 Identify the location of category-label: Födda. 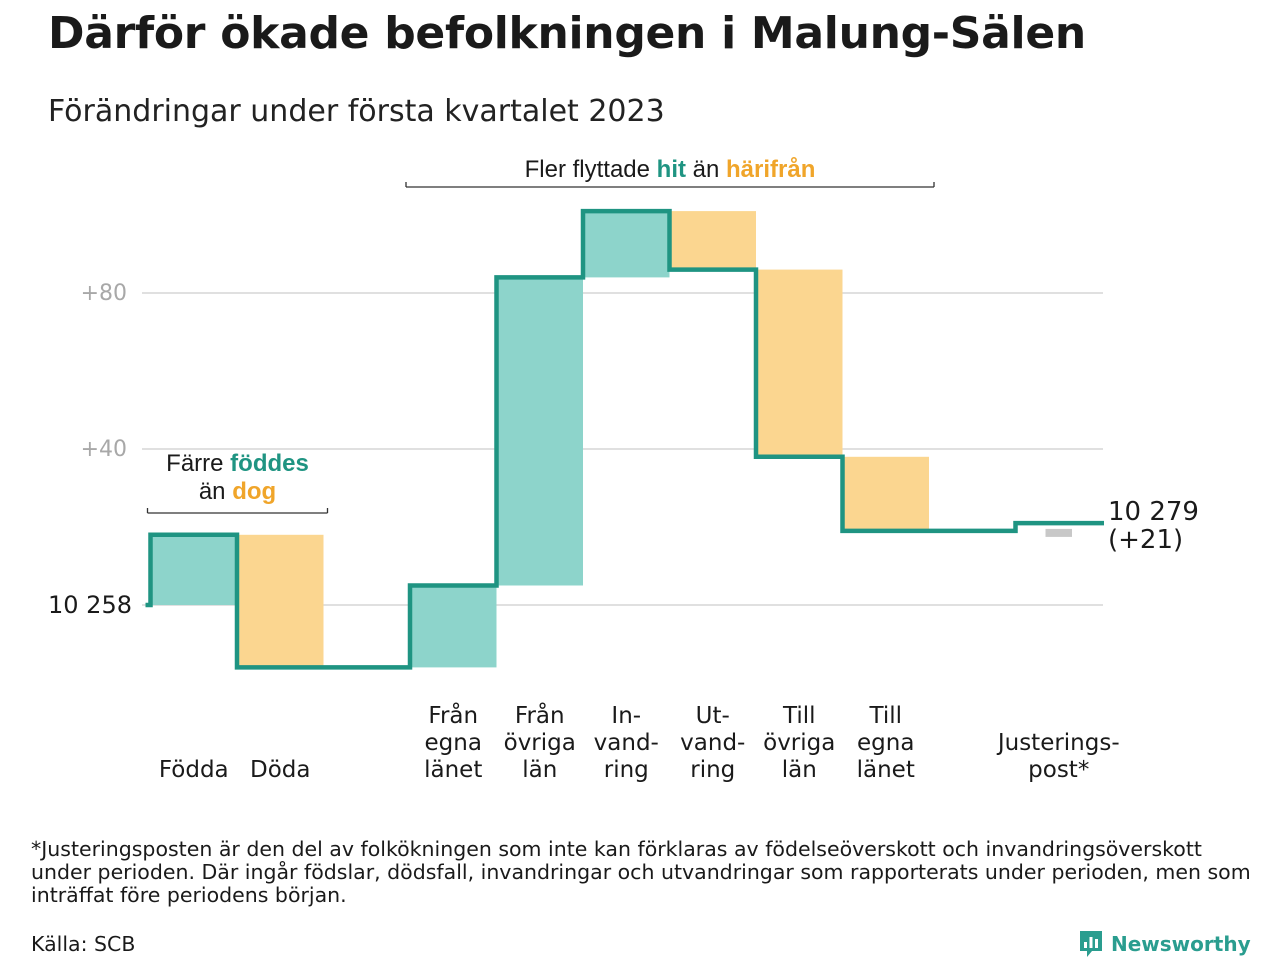
(194, 770).